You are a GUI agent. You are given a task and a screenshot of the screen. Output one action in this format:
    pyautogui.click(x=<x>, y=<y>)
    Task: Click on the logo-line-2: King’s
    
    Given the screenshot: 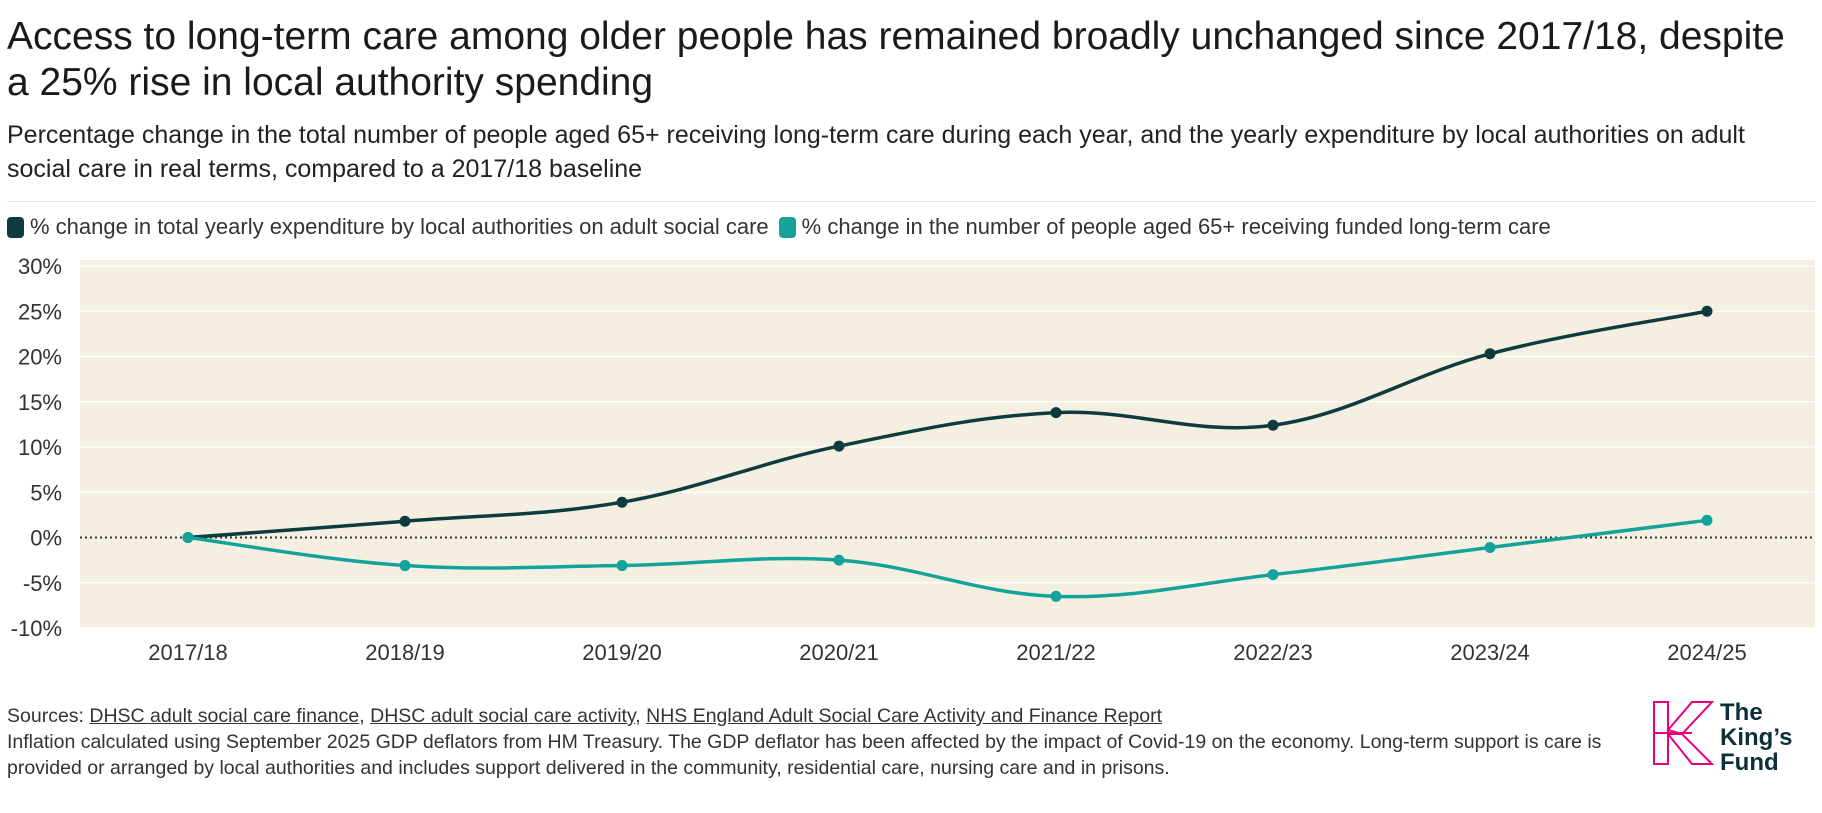 What is the action you would take?
    pyautogui.click(x=1756, y=737)
    